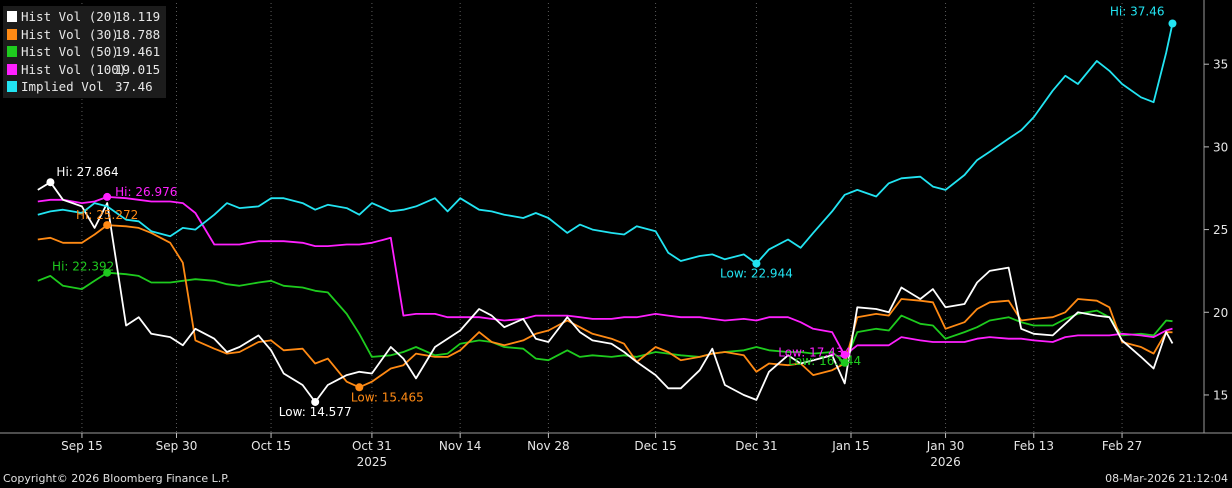 This screenshot has height=488, width=1232. Describe the element at coordinates (116, 480) in the screenshot. I see `copyright-text: Copyright© 2026 Bloomberg Finance L.P.` at that location.